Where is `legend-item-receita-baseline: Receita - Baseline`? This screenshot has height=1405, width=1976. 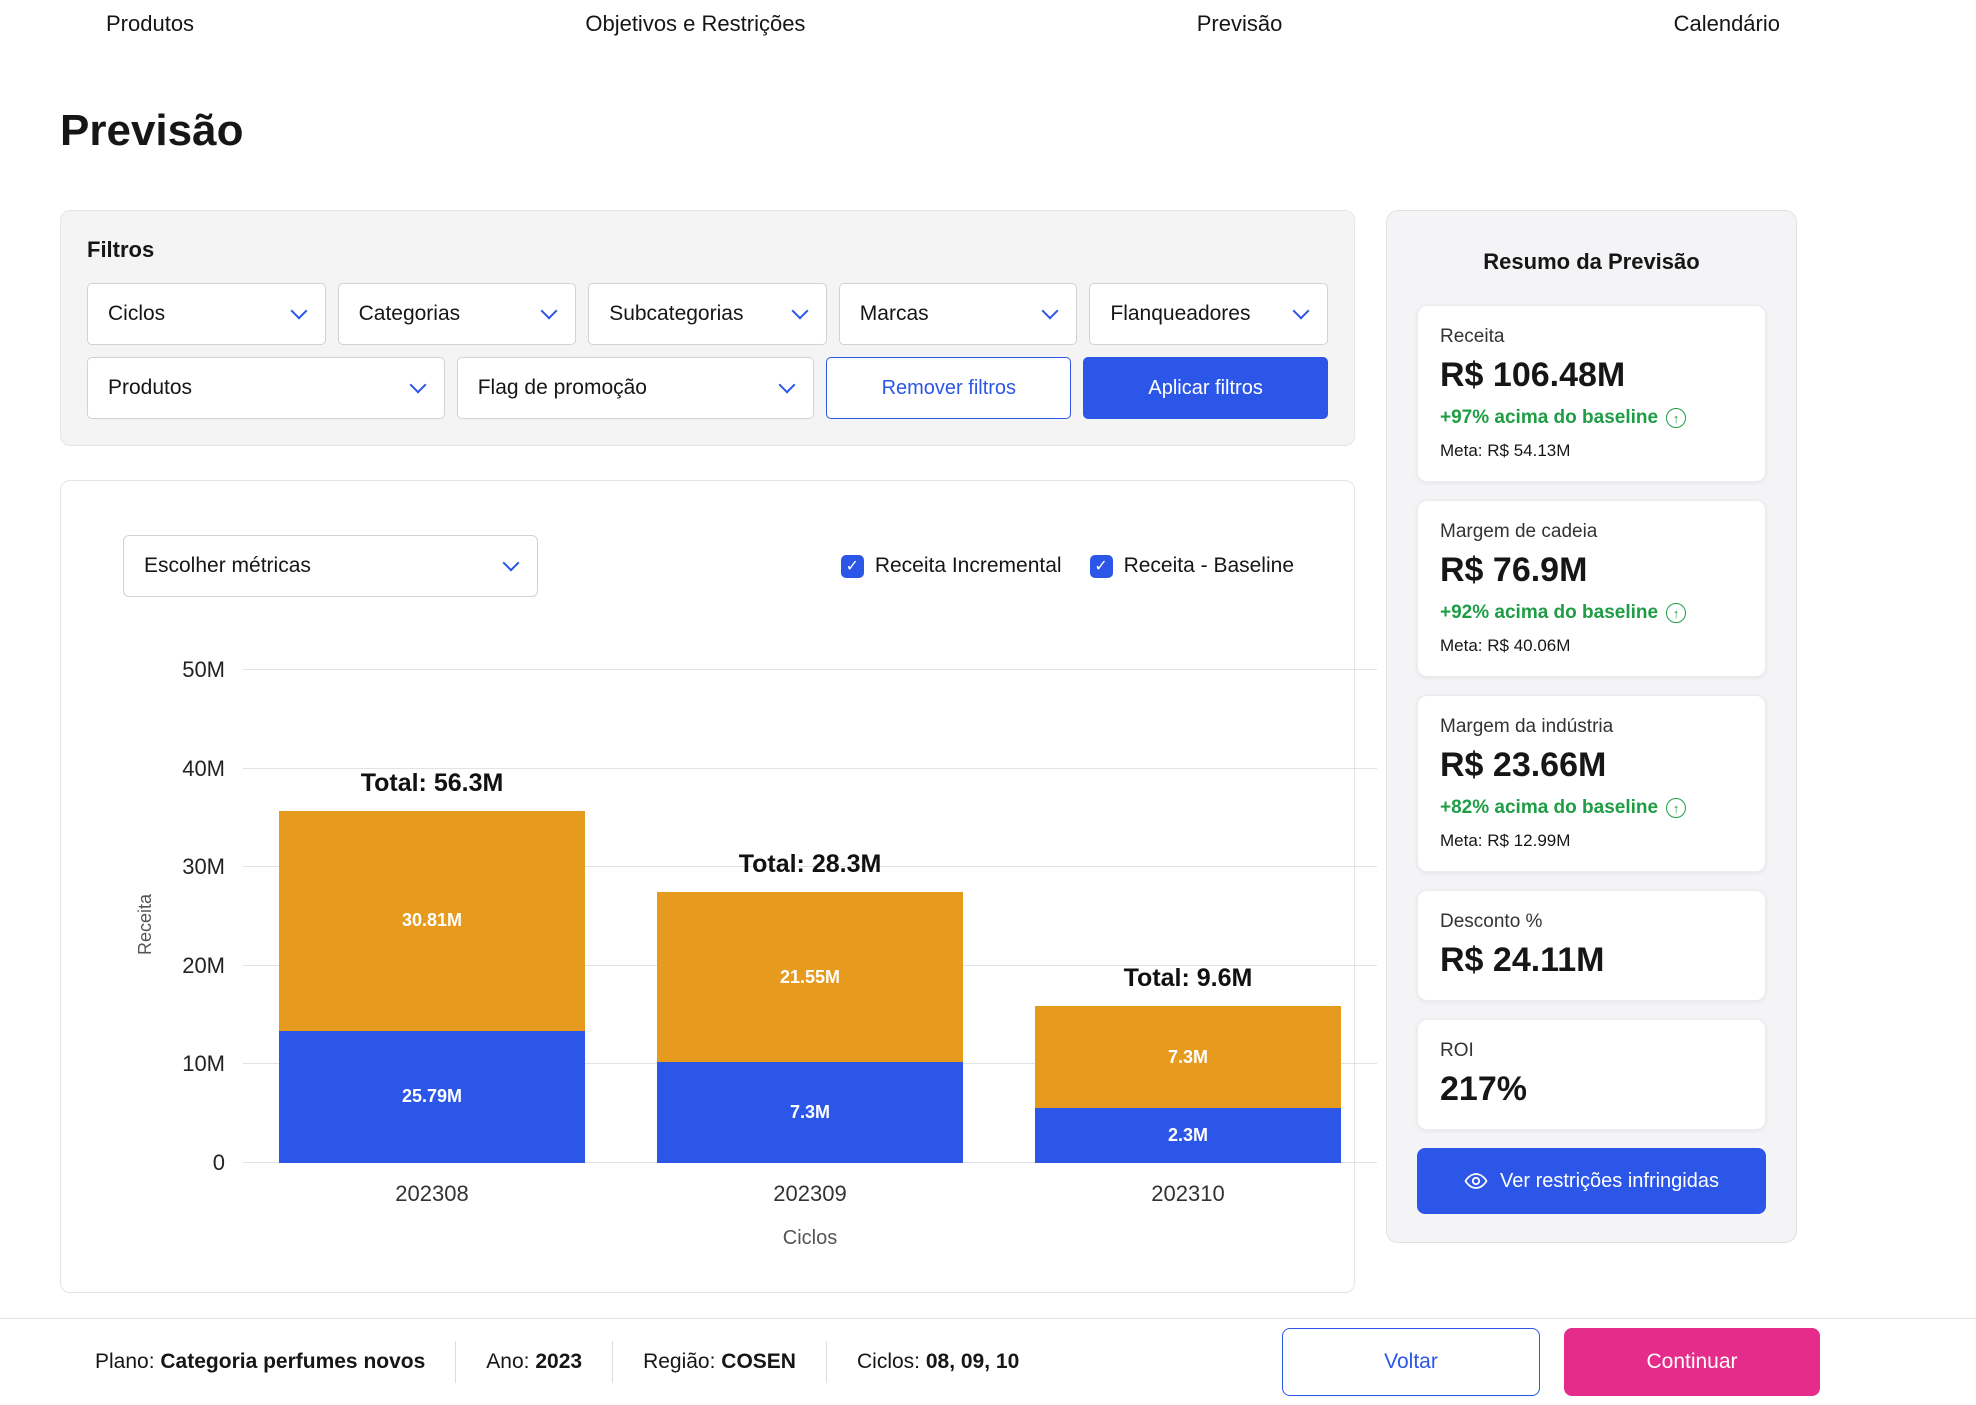 legend-item-receita-baseline: Receita - Baseline is located at coordinates (1191, 566).